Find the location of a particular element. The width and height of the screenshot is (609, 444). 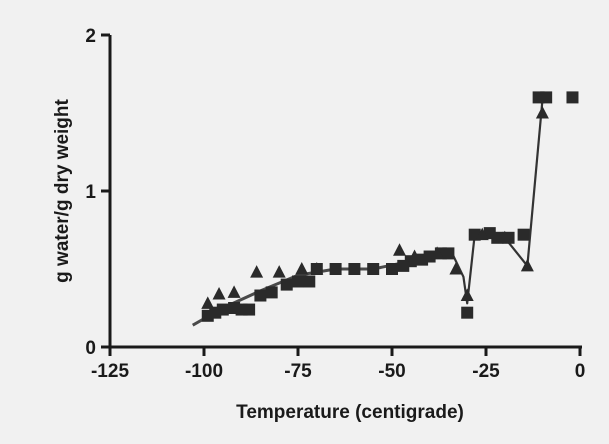

x-tick-label: -25 is located at coordinates (486, 371).